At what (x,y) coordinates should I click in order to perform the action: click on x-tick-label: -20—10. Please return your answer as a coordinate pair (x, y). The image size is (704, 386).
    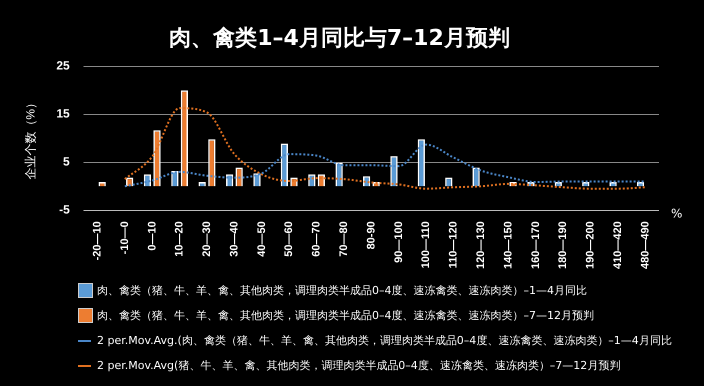
    Looking at the image, I should click on (97, 240).